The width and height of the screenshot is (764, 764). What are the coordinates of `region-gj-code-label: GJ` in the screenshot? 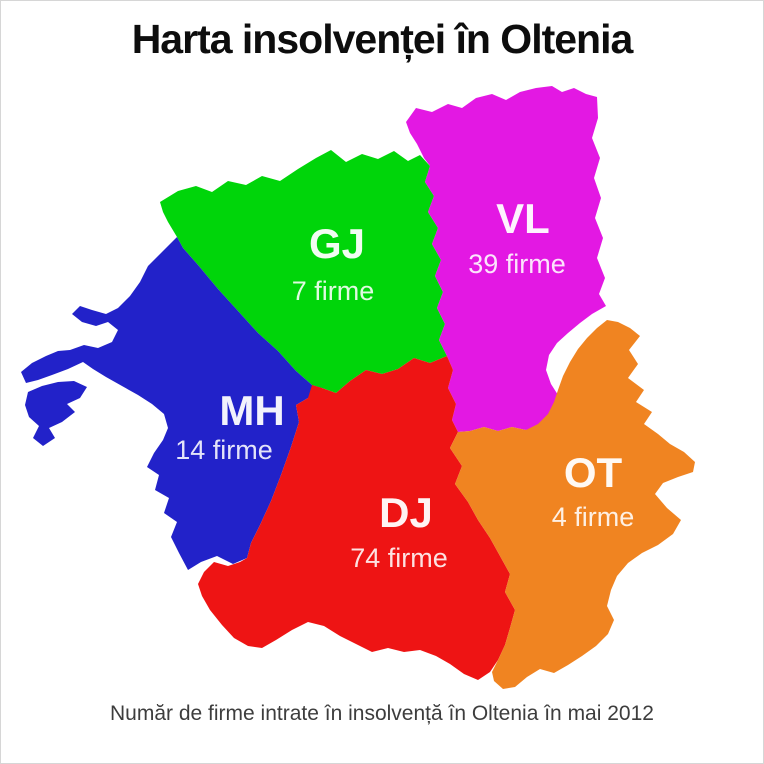 It's located at (337, 243).